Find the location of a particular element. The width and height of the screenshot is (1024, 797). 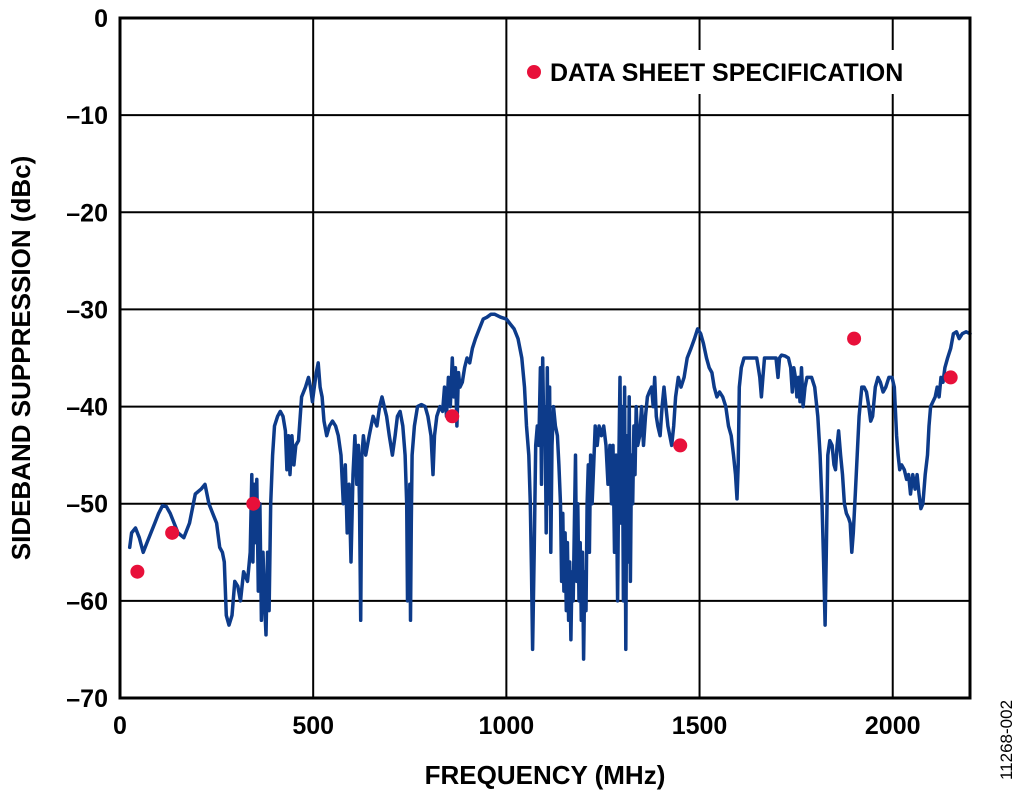

x-tick-labels: 0 500 1000 1500 2000 is located at coordinates (516, 726).